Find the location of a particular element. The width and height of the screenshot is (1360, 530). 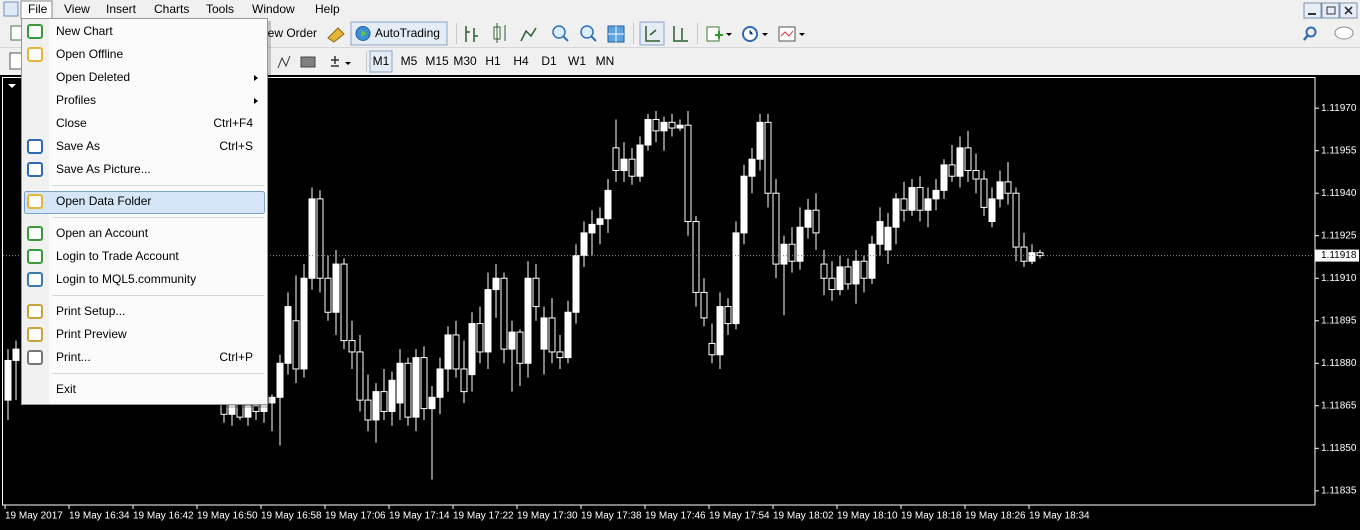

timeframe-active is located at coordinates (381, 61).